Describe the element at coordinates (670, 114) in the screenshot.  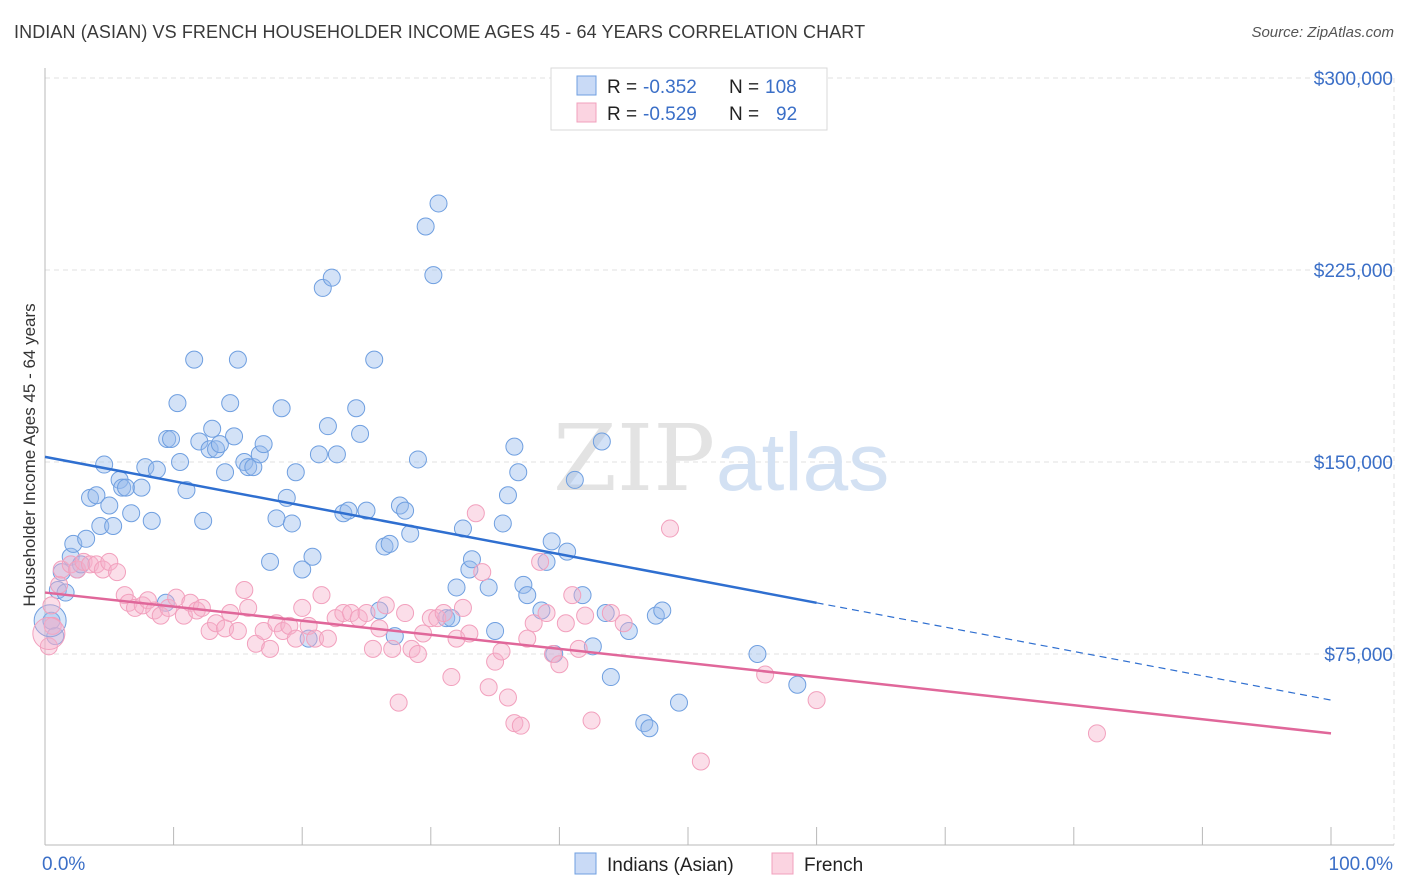
I see `legend-r-value-2: -0.529` at that location.